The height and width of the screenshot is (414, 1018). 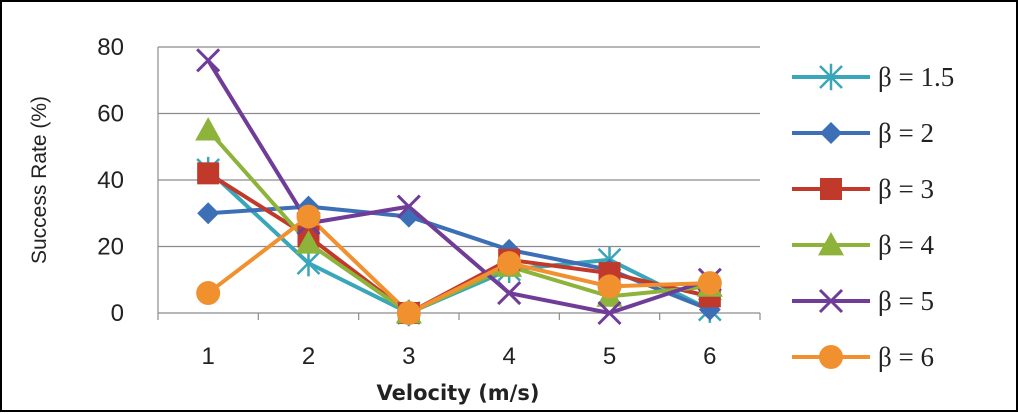 What do you see at coordinates (39, 180) in the screenshot?
I see `y-axis-title: Success Rate (%)` at bounding box center [39, 180].